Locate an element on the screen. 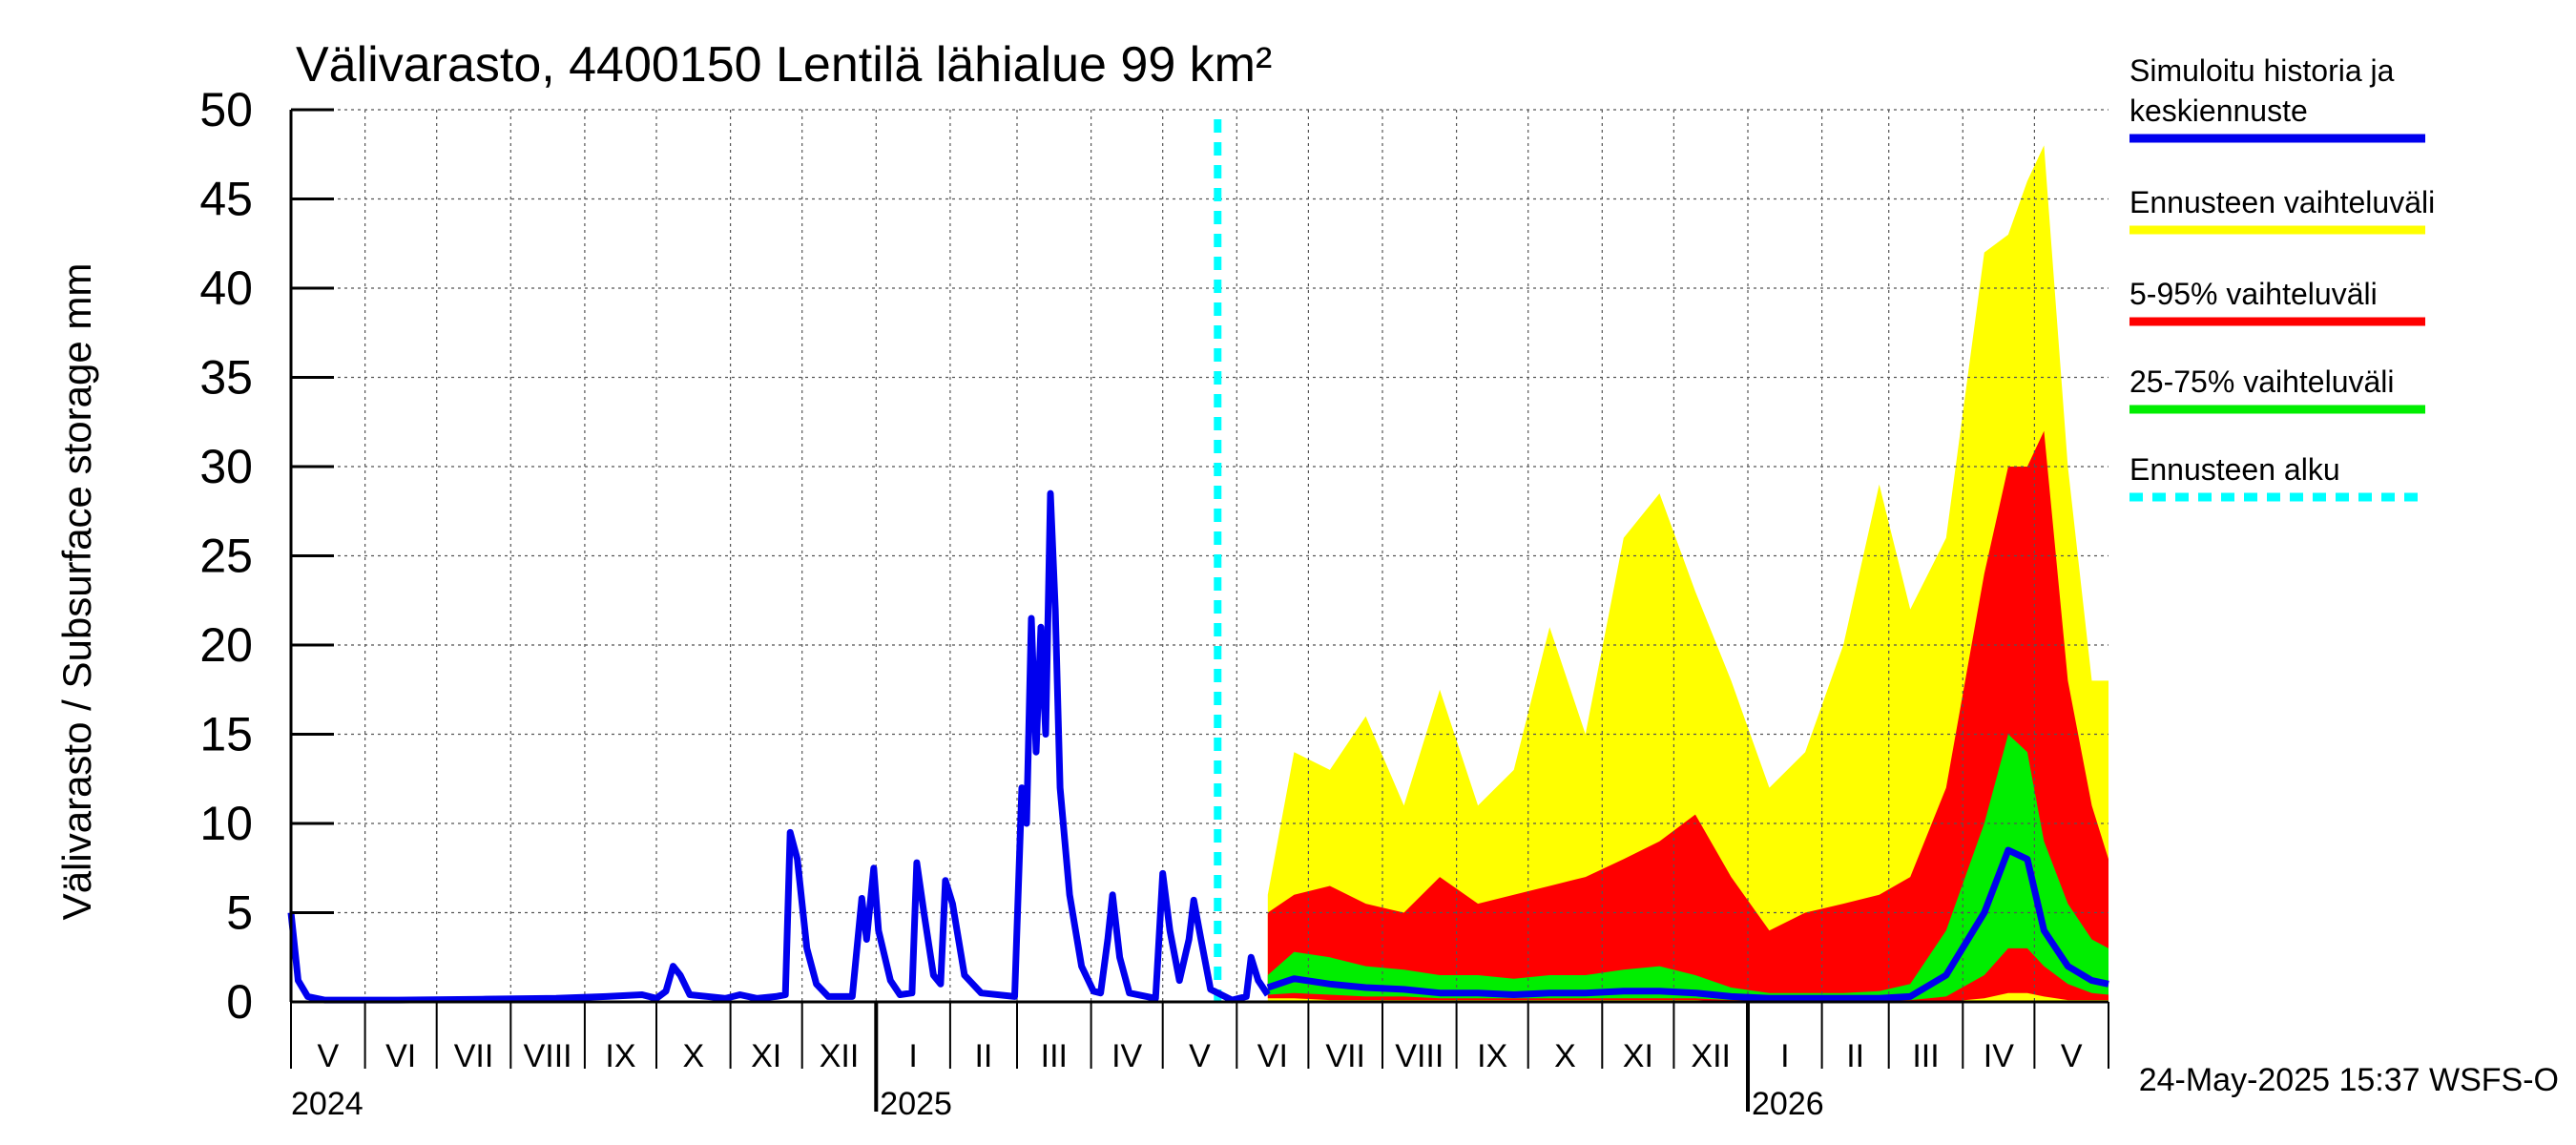  y-tick-label: 10 is located at coordinates (226, 823).